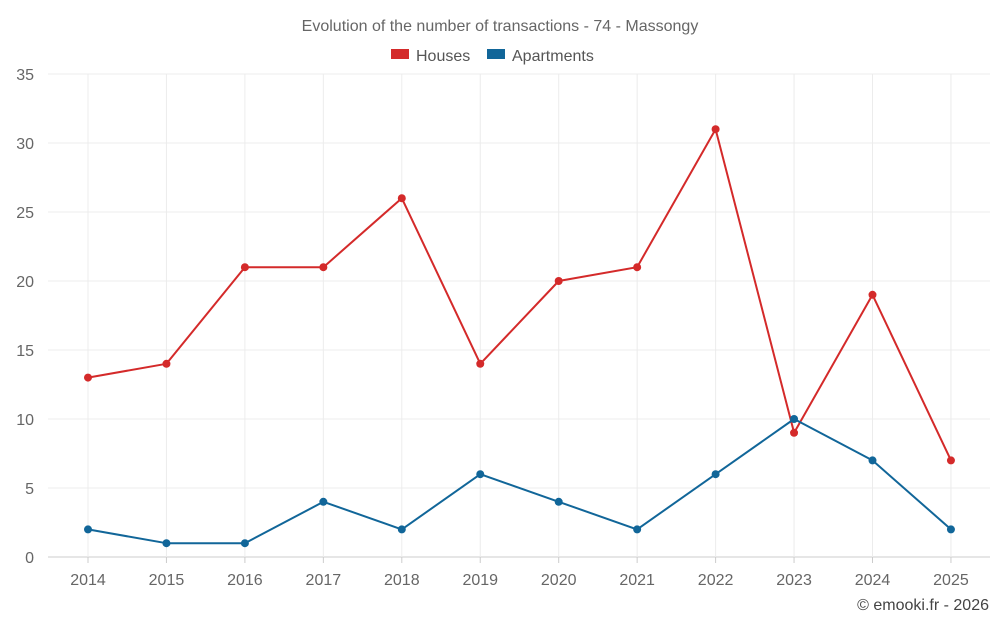 This screenshot has width=1000, height=625. Describe the element at coordinates (167, 580) in the screenshot. I see `x-tick-label: 2015` at that location.